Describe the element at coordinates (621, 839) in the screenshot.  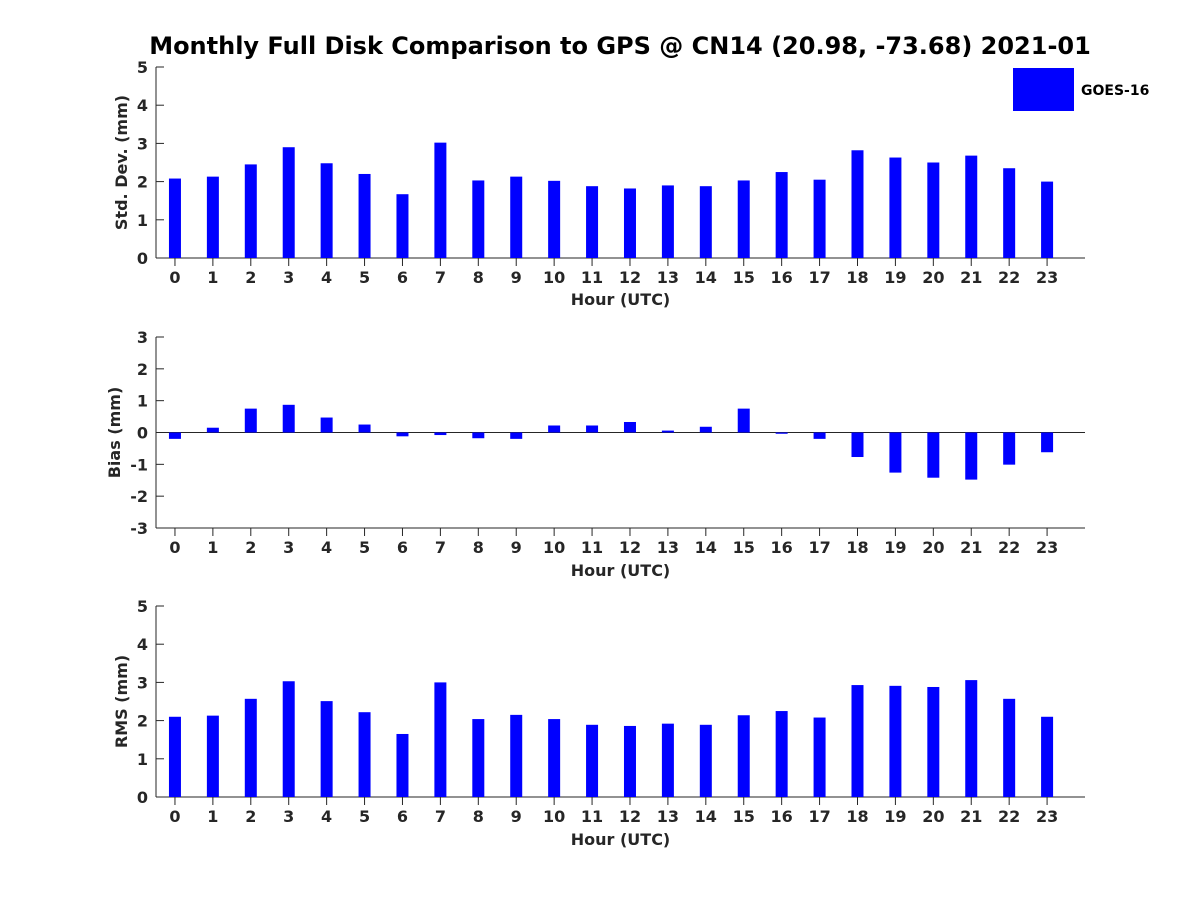
I see `rms-x-axis-label: Hour (UTC)` at that location.